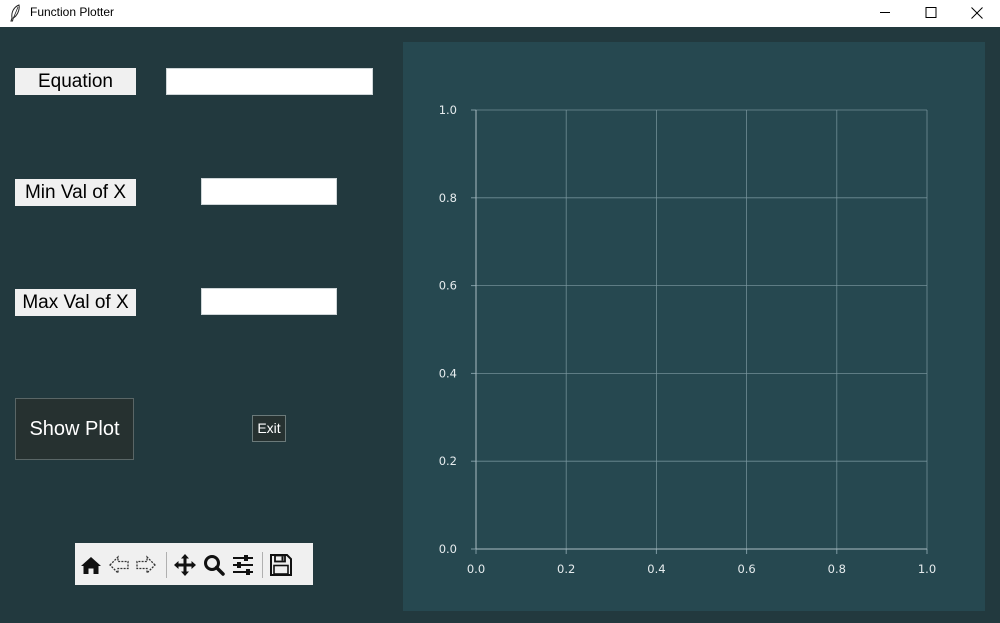  I want to click on feather-app-icon, so click(15, 13).